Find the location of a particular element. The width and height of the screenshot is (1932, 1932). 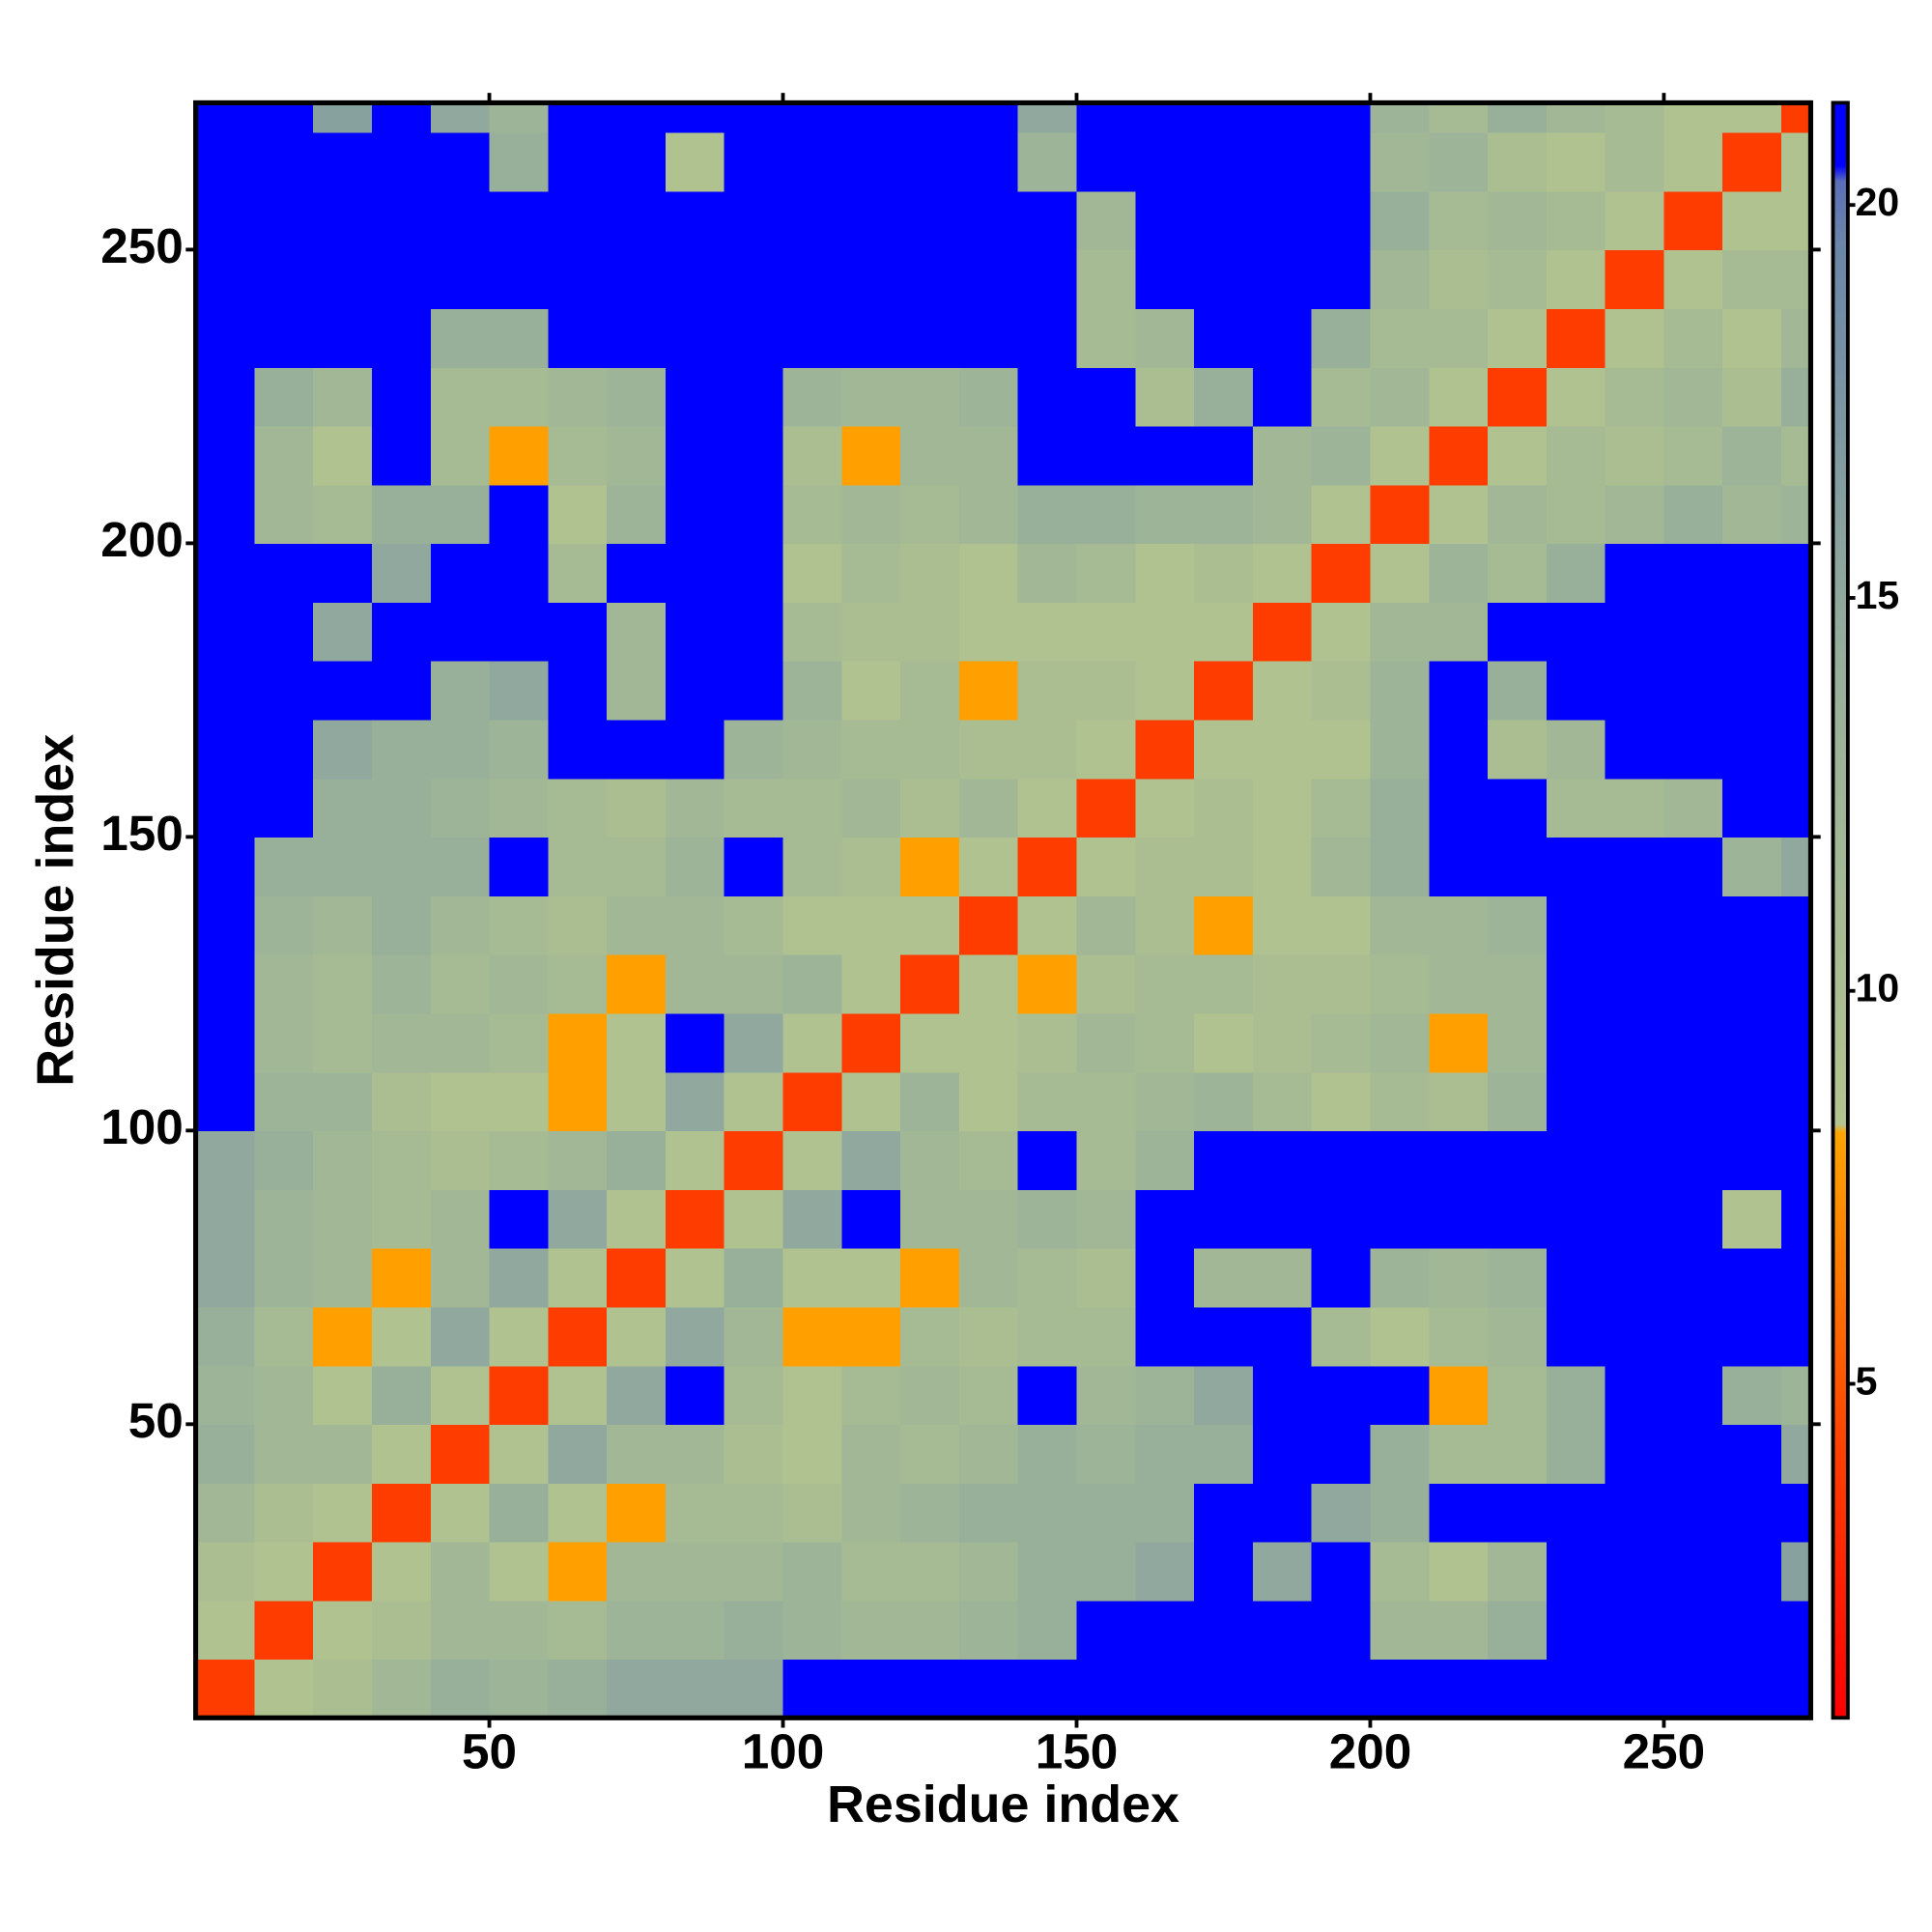

x-tick-label: 250 is located at coordinates (1664, 1750).